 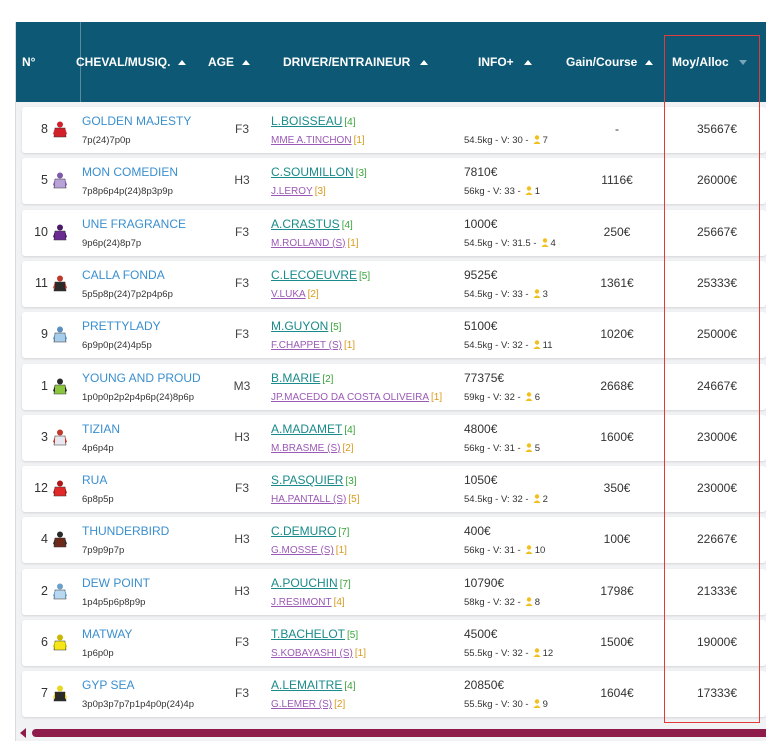 What do you see at coordinates (315, 499) in the screenshot?
I see `trainer-link: HA.PANTALL (S) [5]` at bounding box center [315, 499].